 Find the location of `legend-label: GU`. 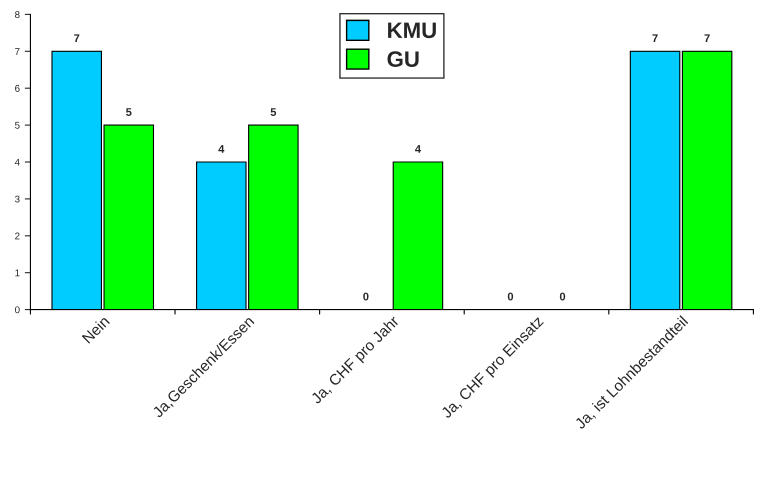

legend-label: GU is located at coordinates (403, 59).